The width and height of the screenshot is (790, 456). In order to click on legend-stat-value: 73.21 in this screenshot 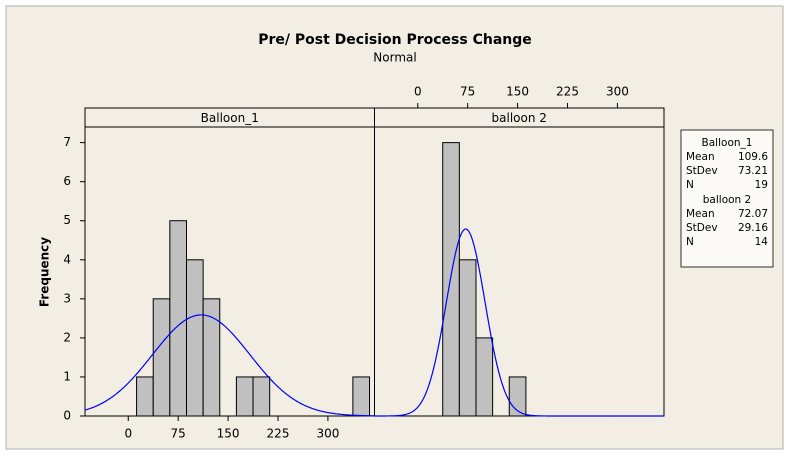, I will do `click(753, 171)`.